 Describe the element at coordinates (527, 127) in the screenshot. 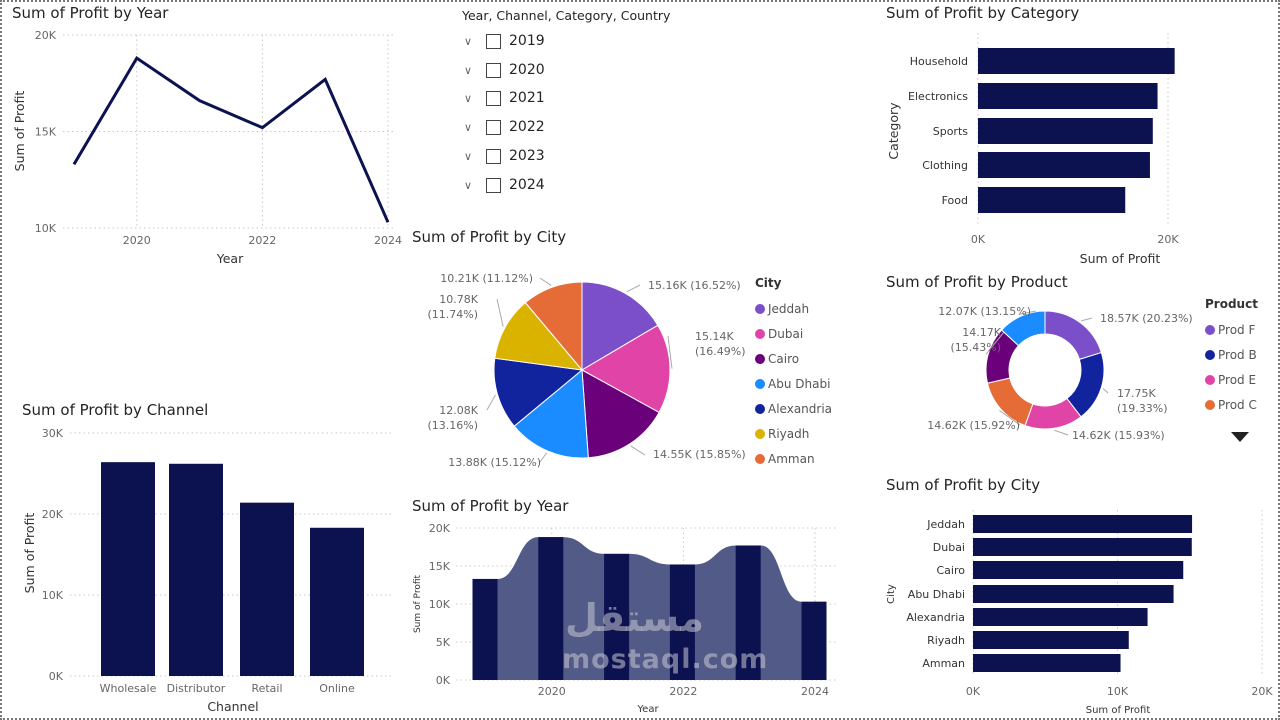

I see `slicer-item-label: 2022` at that location.